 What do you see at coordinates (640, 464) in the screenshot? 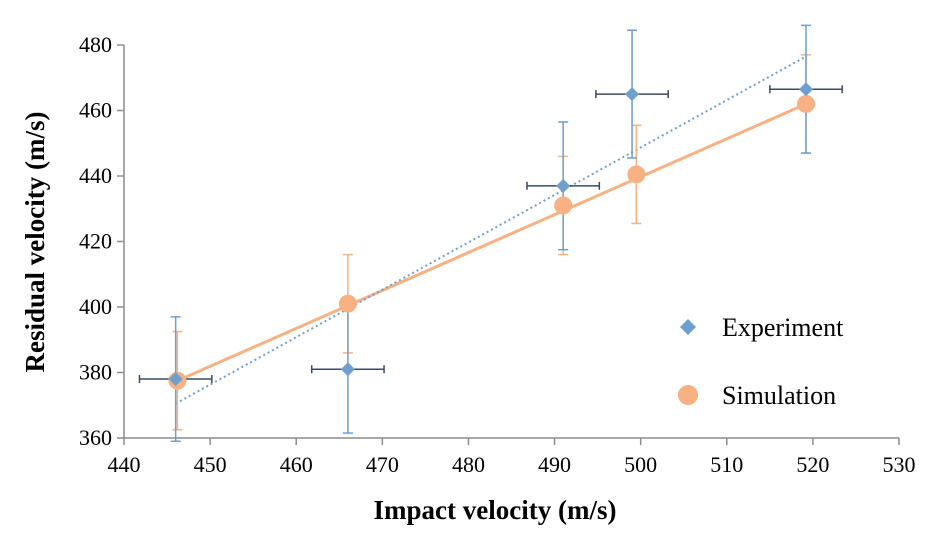
I see `x-tick-label: 500` at bounding box center [640, 464].